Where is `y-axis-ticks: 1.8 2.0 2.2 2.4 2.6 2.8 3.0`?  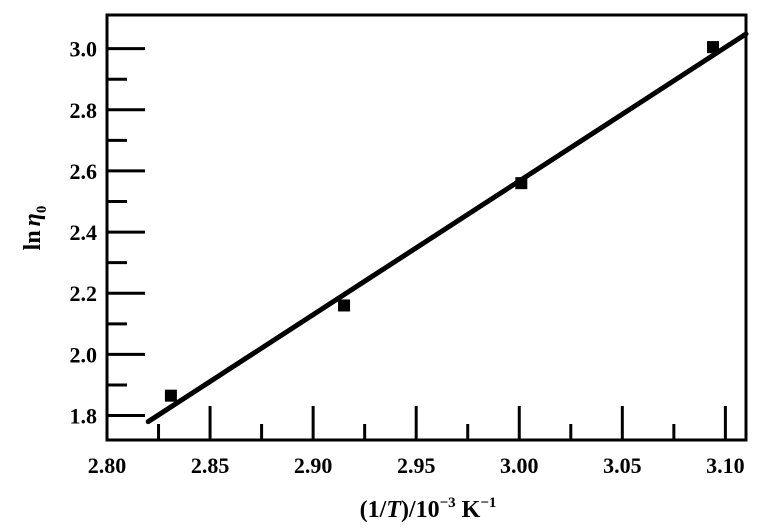 y-axis-ticks: 1.8 2.0 2.2 2.4 2.6 2.8 3.0 is located at coordinates (107, 233).